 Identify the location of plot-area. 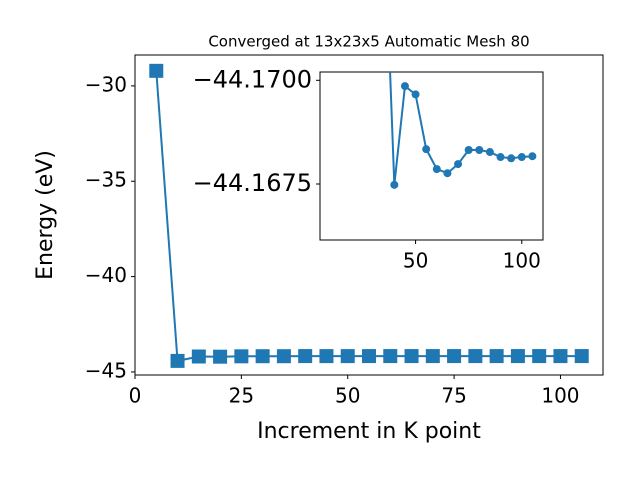
(431, 156).